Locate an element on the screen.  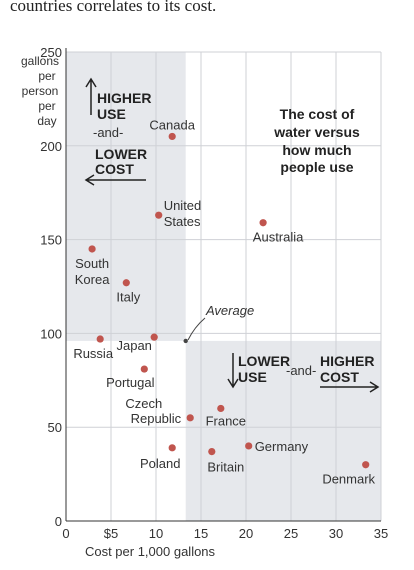
quadrant-shade-top-left is located at coordinates (126, 196).